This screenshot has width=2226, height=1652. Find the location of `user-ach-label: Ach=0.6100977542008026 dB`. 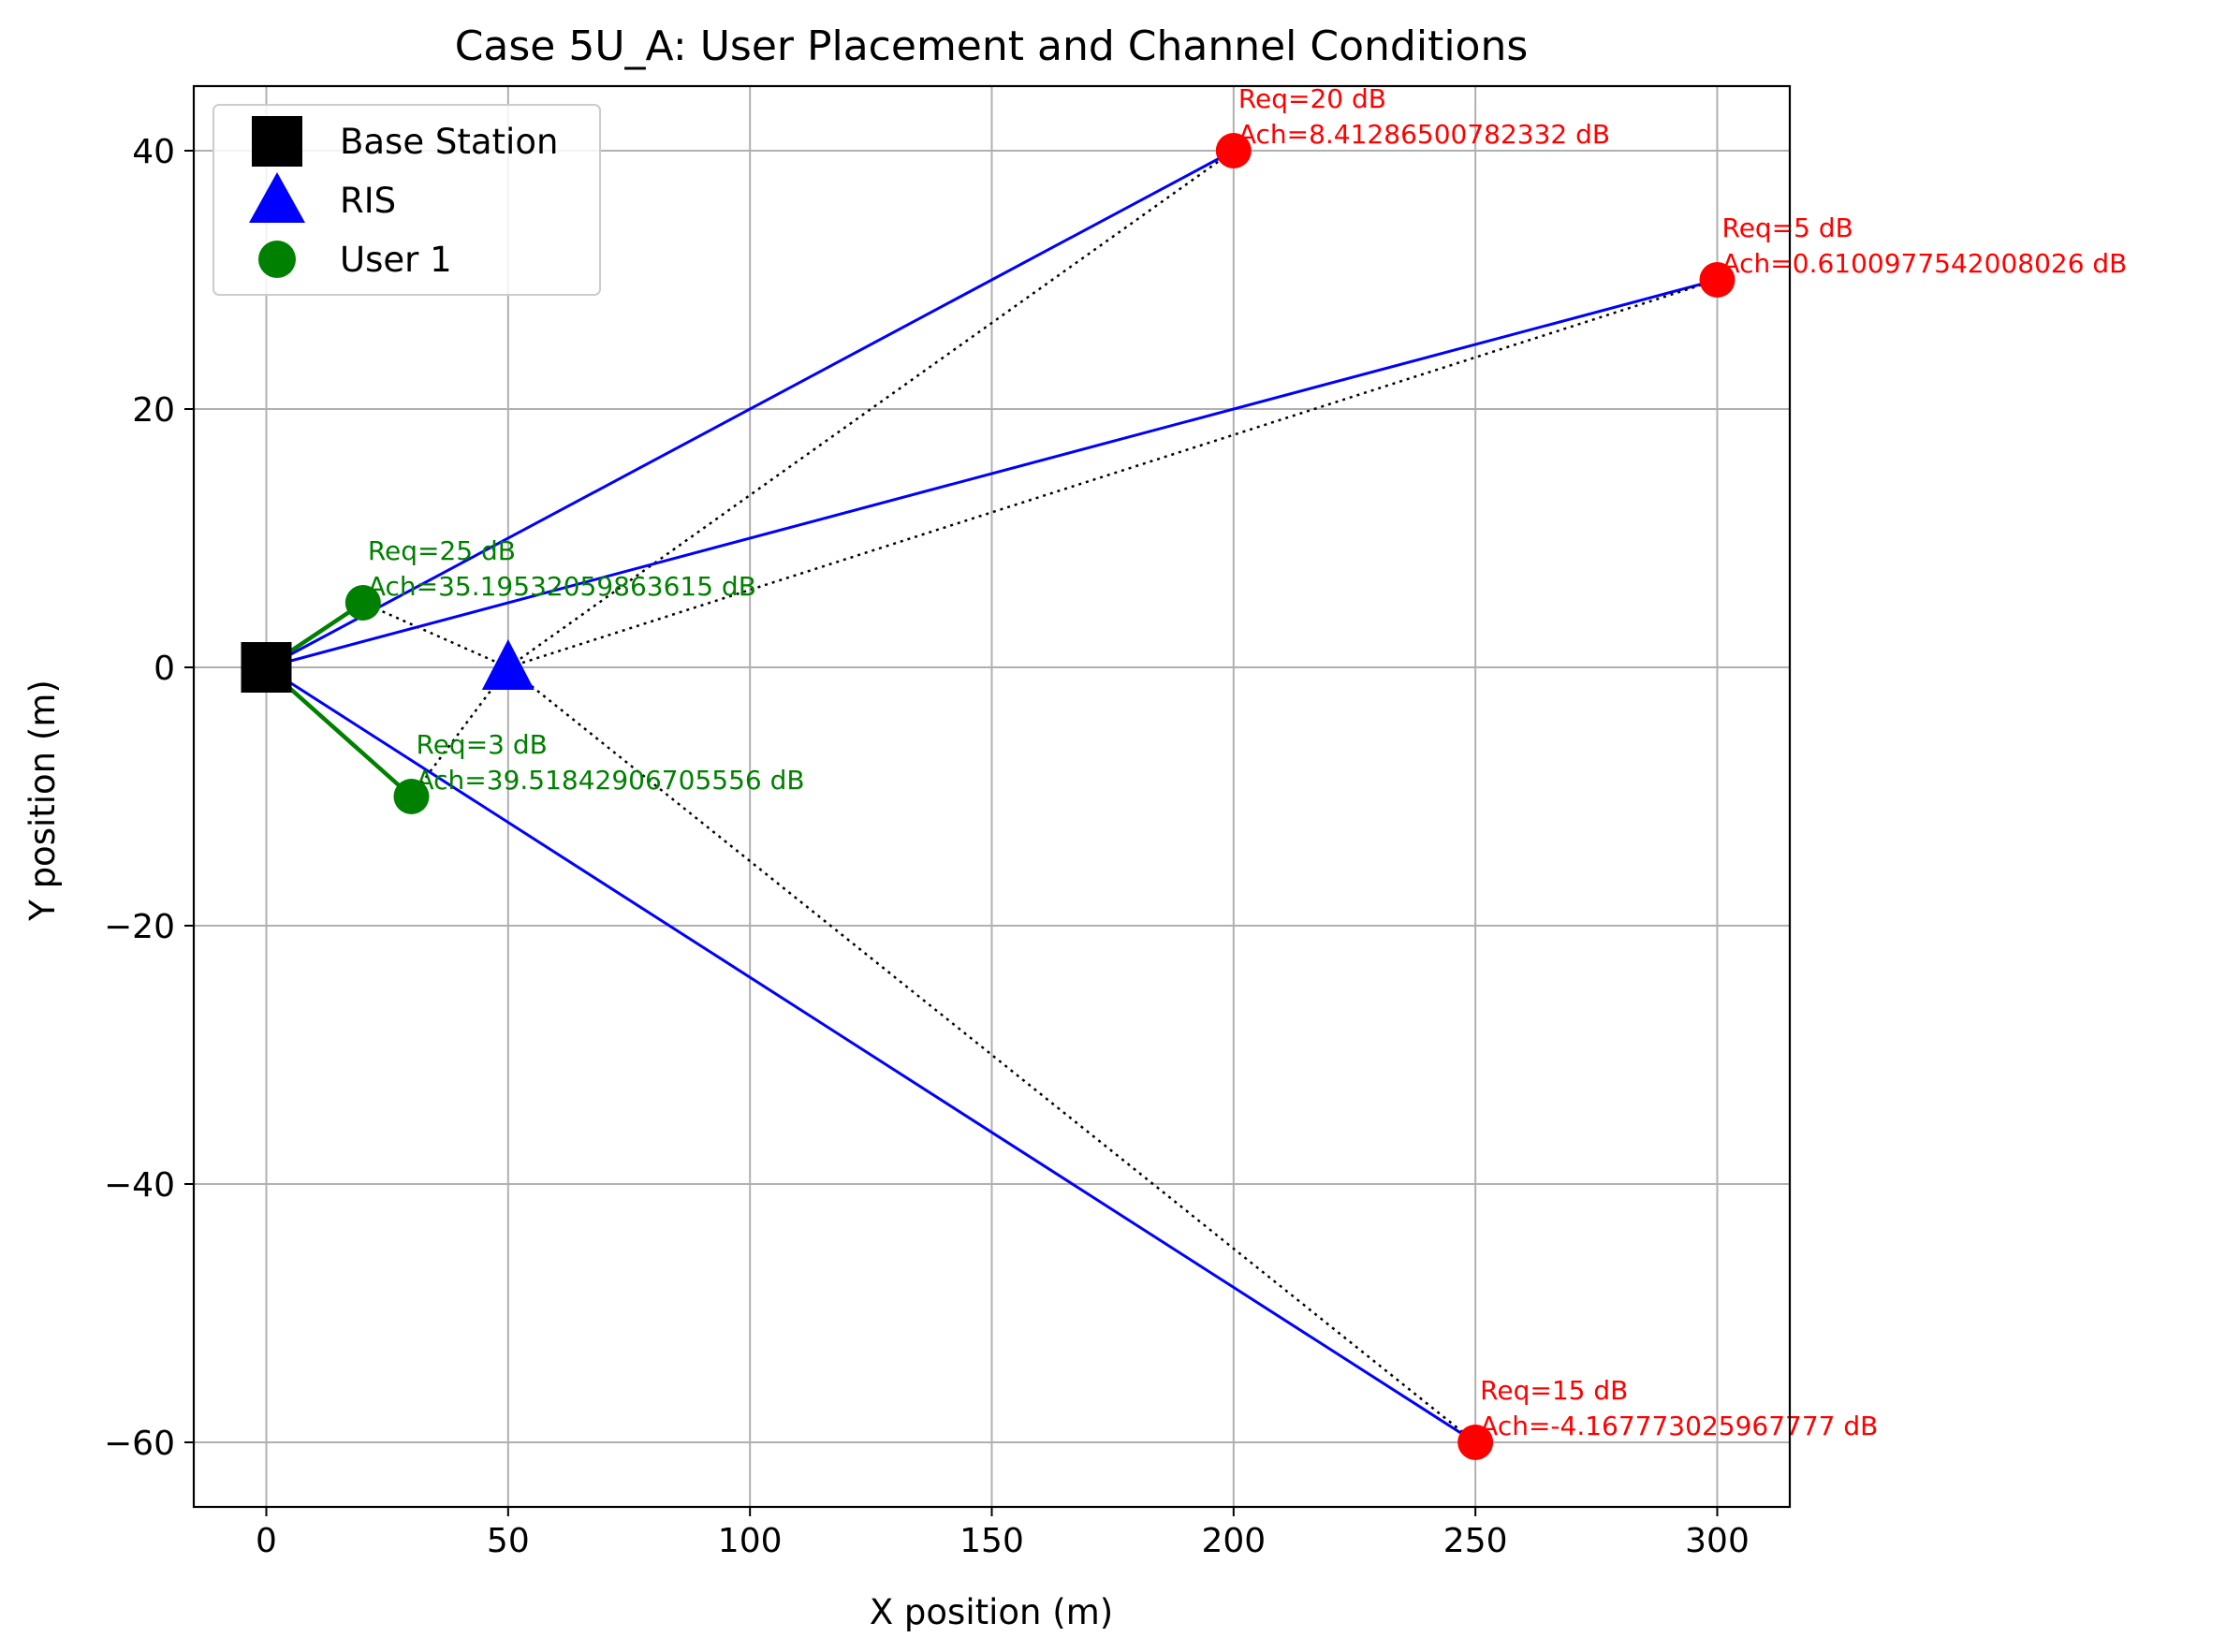

user-ach-label: Ach=0.6100977542008026 dB is located at coordinates (1925, 263).